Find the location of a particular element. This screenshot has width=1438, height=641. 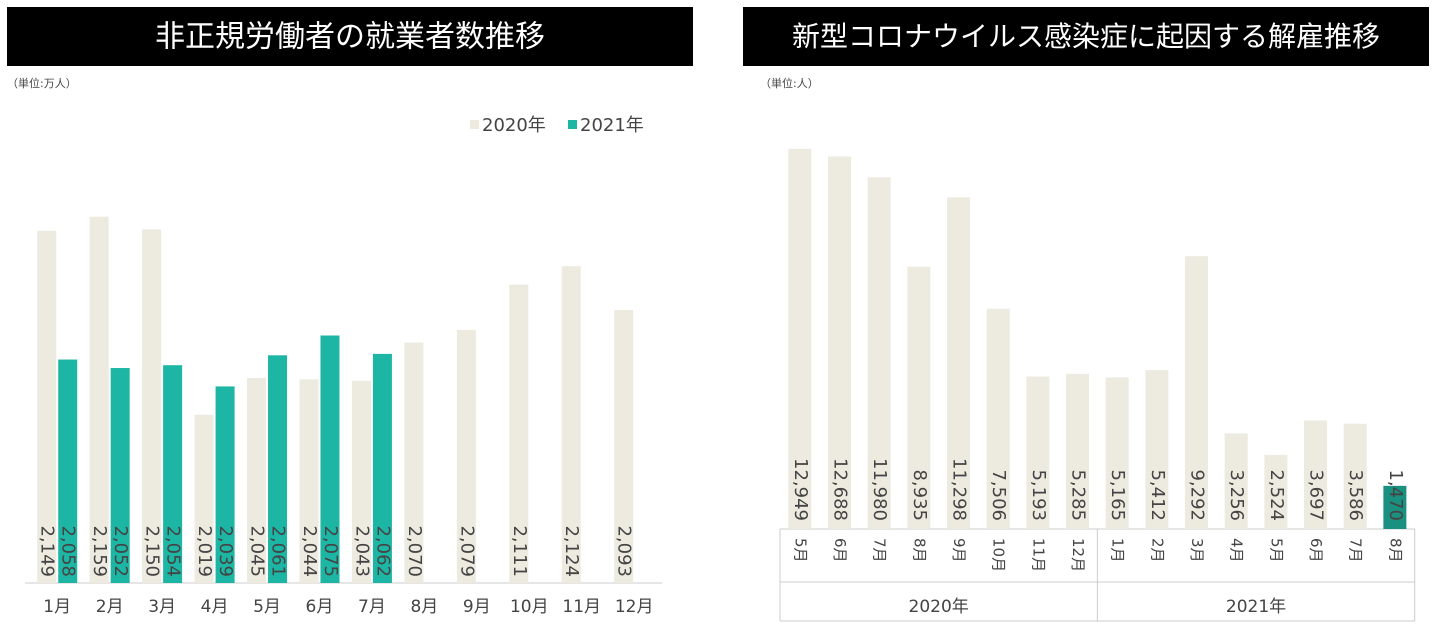

value-label: 3,256 is located at coordinates (1236, 495).